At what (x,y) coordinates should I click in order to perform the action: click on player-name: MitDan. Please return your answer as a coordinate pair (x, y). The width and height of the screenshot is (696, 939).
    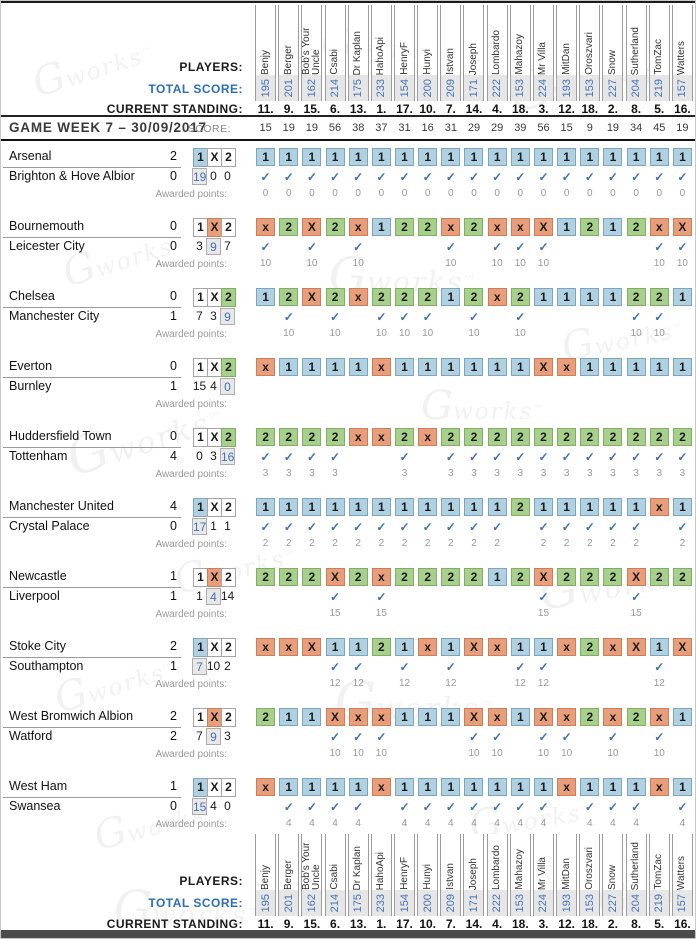
    Looking at the image, I should click on (566, 874).